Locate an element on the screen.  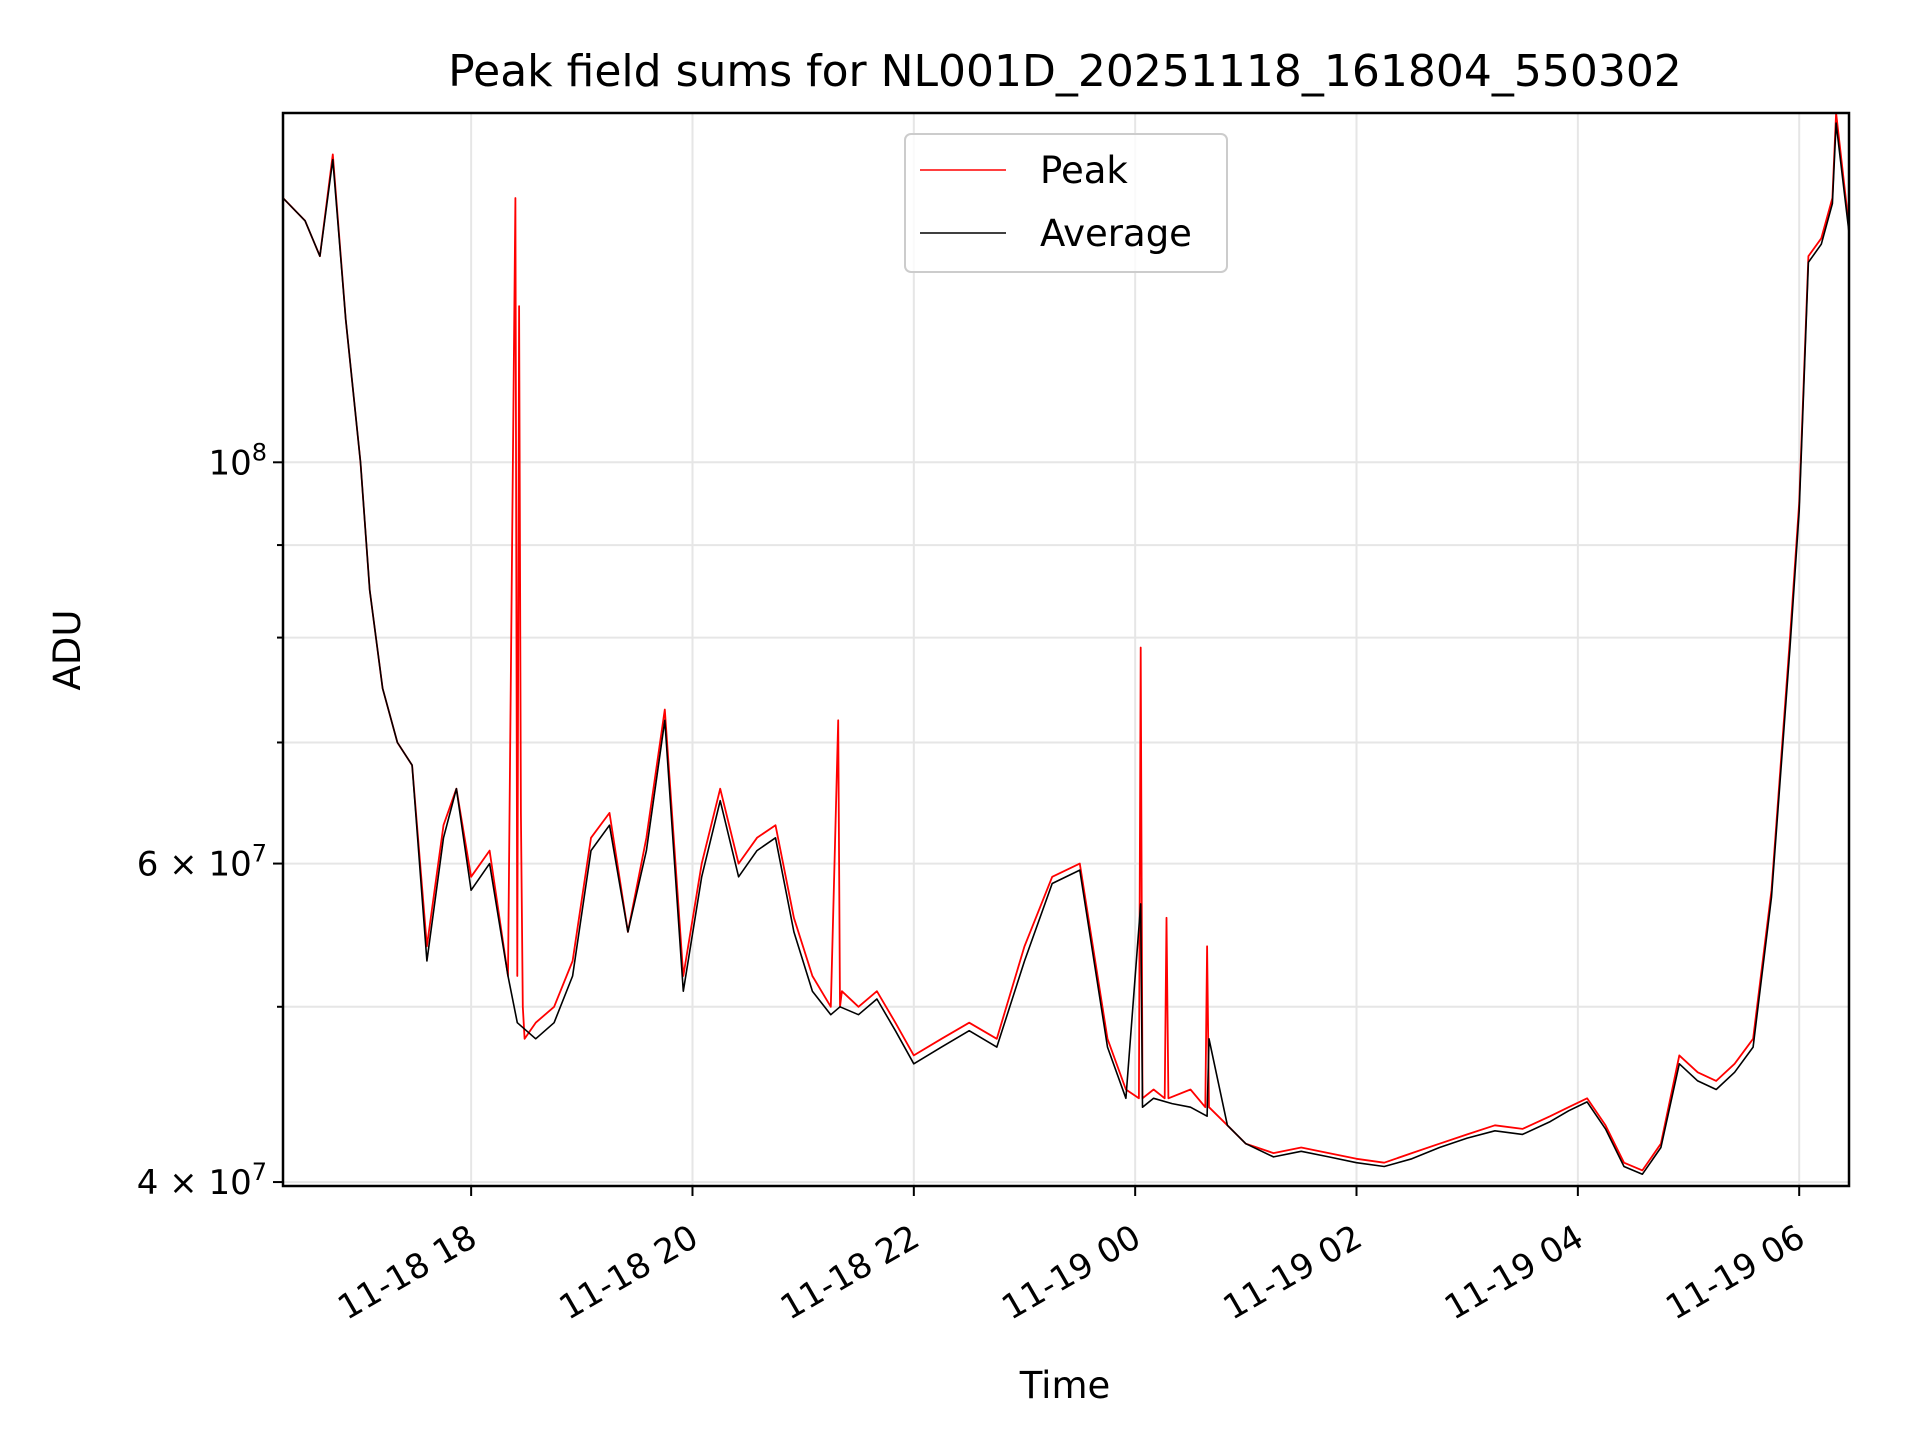
y-tick-base: 4 × 10 is located at coordinates (194, 1183).